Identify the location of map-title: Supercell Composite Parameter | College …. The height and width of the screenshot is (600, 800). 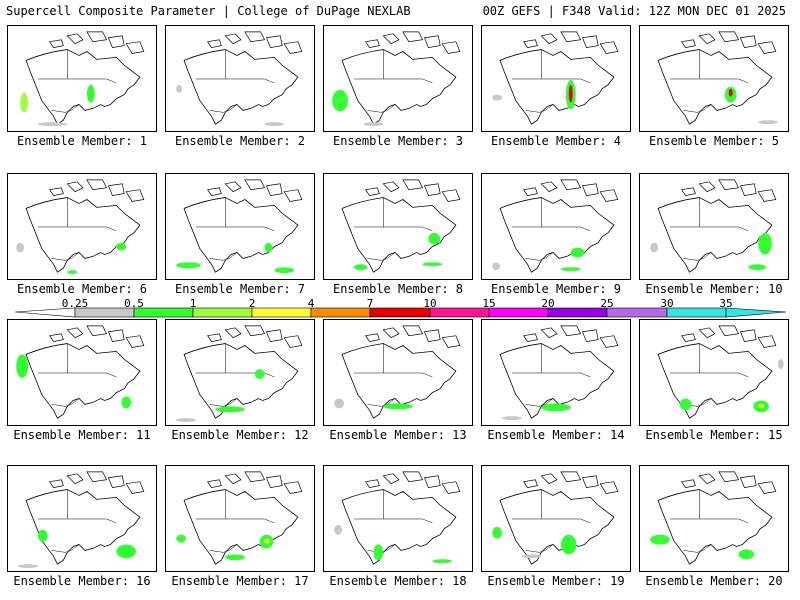
(208, 11).